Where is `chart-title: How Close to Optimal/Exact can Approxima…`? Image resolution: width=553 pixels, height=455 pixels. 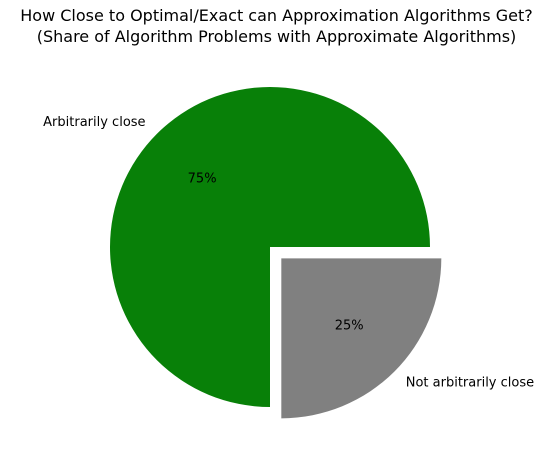
chart-title: How Close to Optimal/Exact can Approxima… is located at coordinates (276, 26).